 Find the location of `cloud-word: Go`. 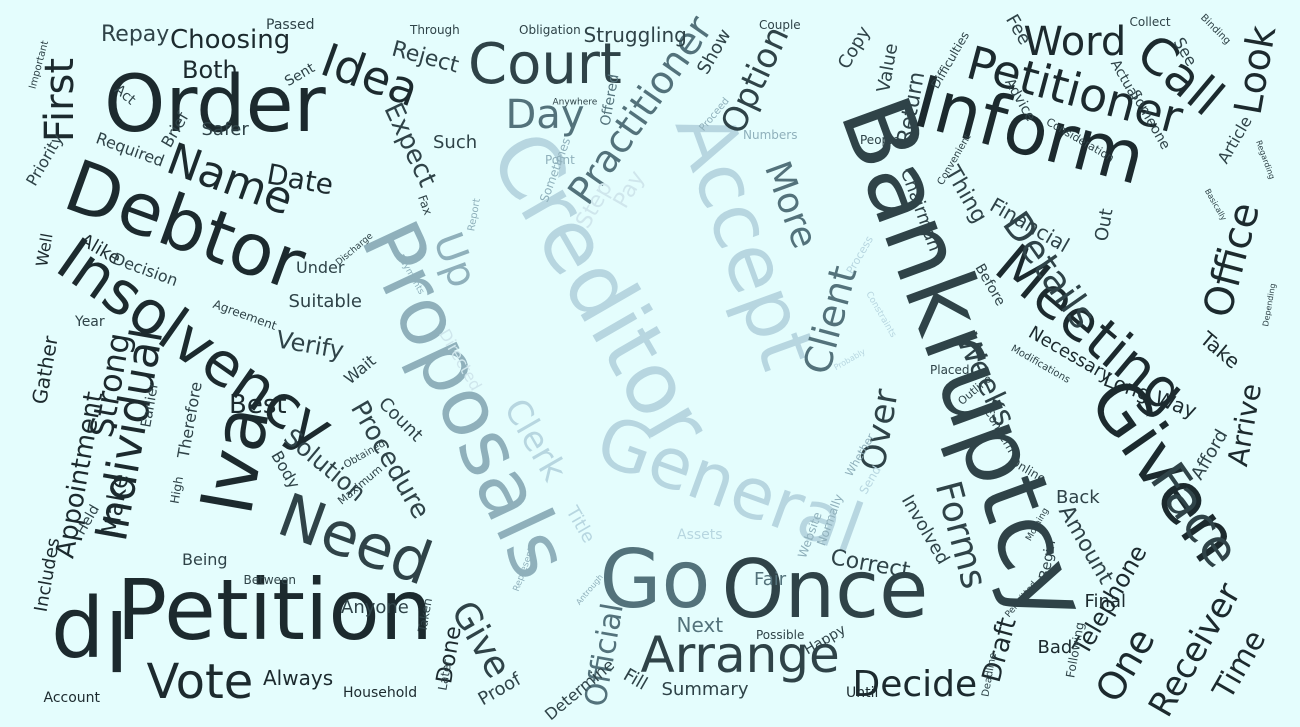

cloud-word: Go is located at coordinates (655, 579).